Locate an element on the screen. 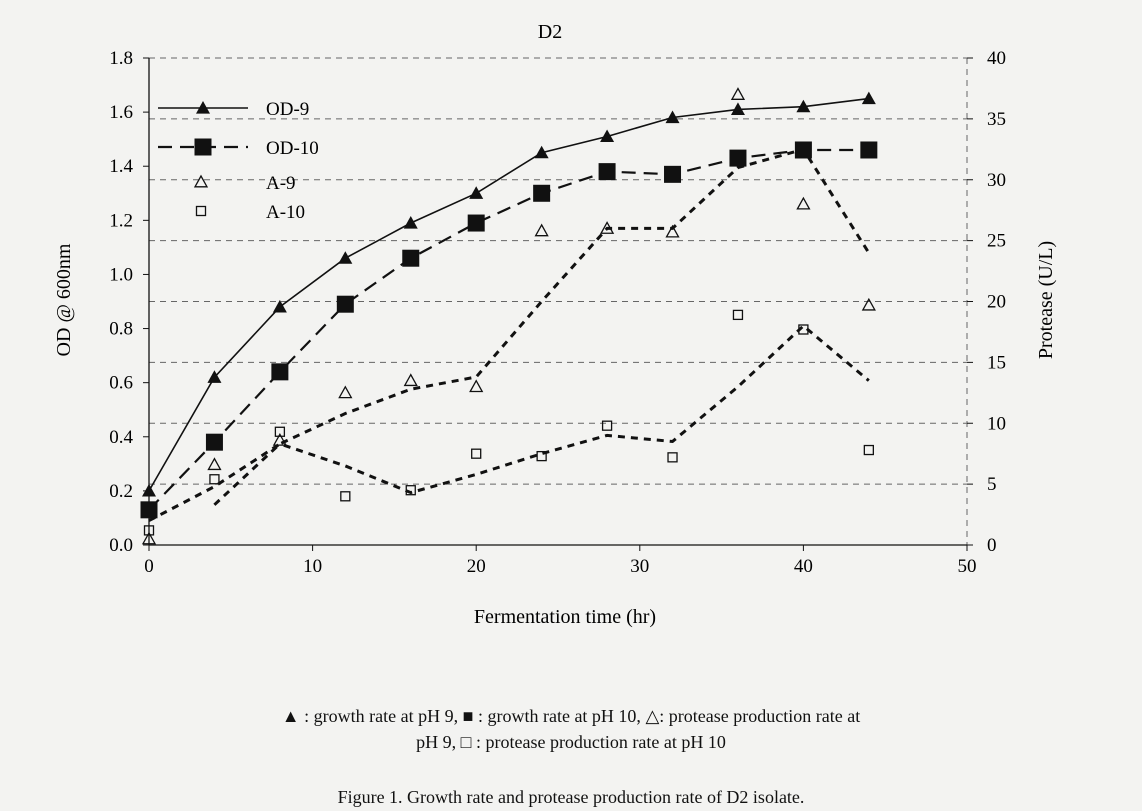  legend-label-A-9: A-9 is located at coordinates (281, 183).